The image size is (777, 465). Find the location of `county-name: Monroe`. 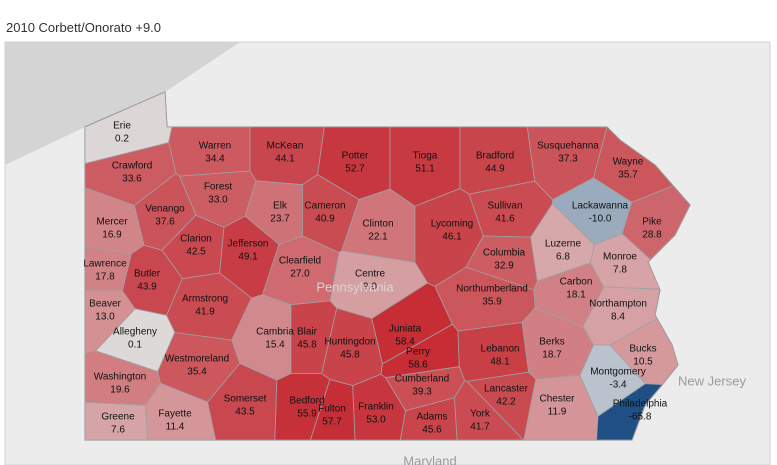

county-name: Monroe is located at coordinates (620, 257).